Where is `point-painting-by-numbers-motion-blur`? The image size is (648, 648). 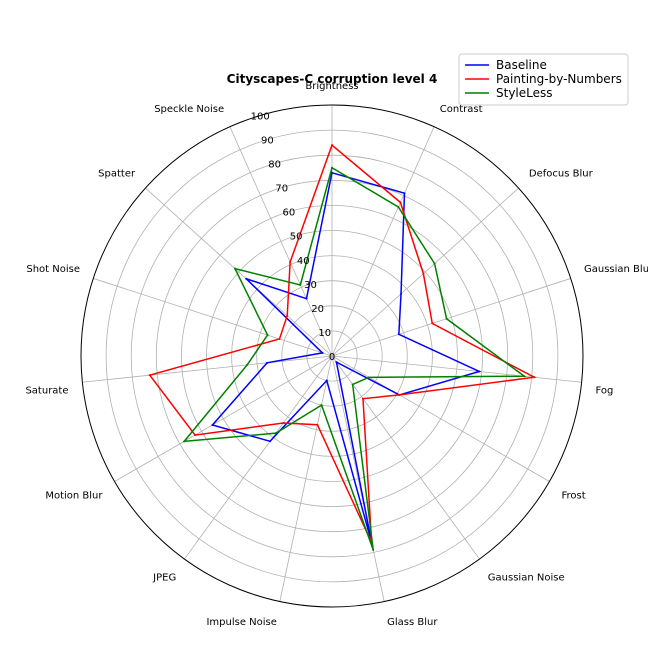
point-painting-by-numbers-motion-blur is located at coordinates (195, 435).